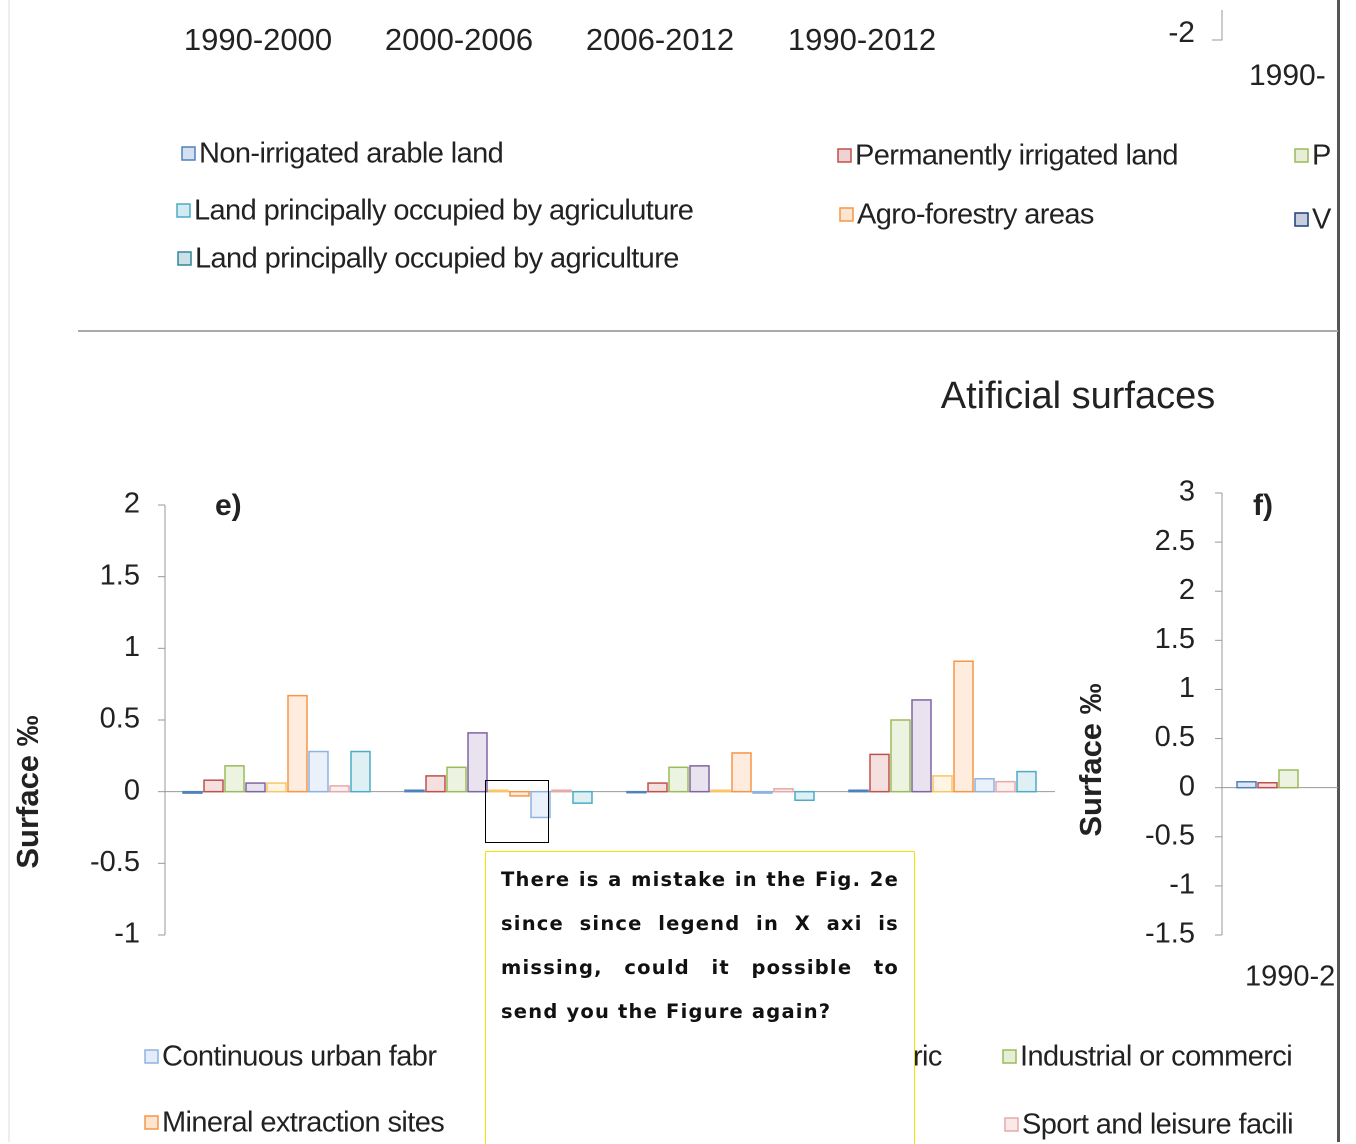 The width and height of the screenshot is (1356, 1144). What do you see at coordinates (303, 1123) in the screenshot?
I see `legend-label: Mineral extraction sites` at bounding box center [303, 1123].